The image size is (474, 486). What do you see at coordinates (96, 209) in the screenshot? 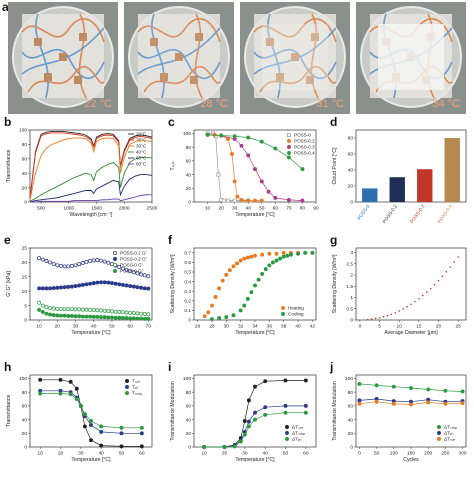
I see `x-tick-label: 1500` at bounding box center [96, 209].